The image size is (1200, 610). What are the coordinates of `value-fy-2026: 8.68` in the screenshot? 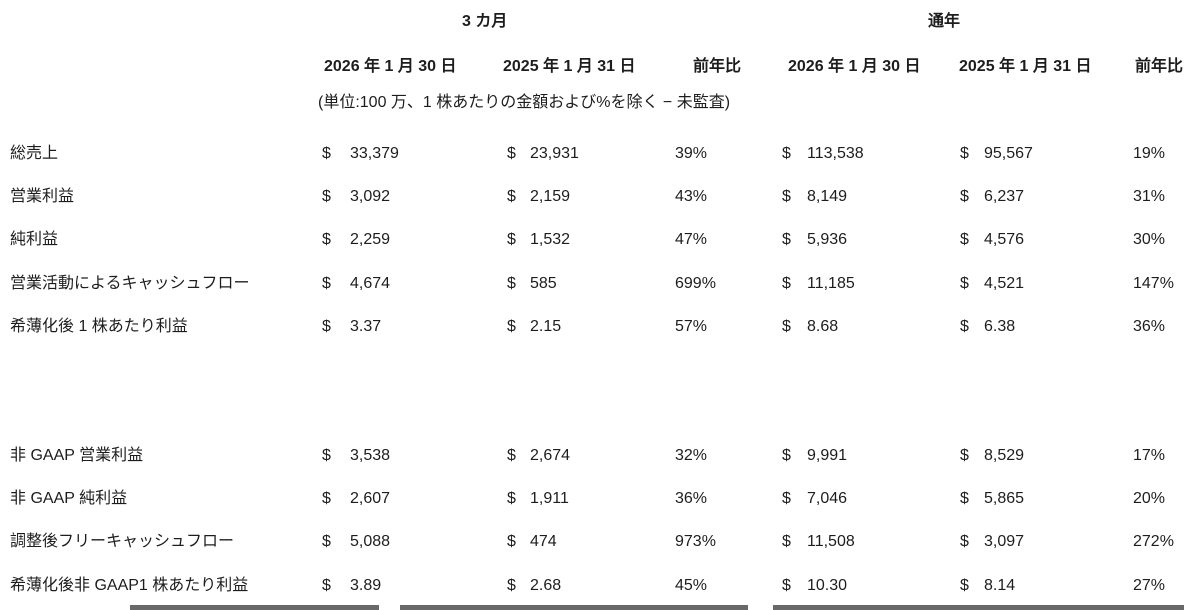 It's located at (823, 326).